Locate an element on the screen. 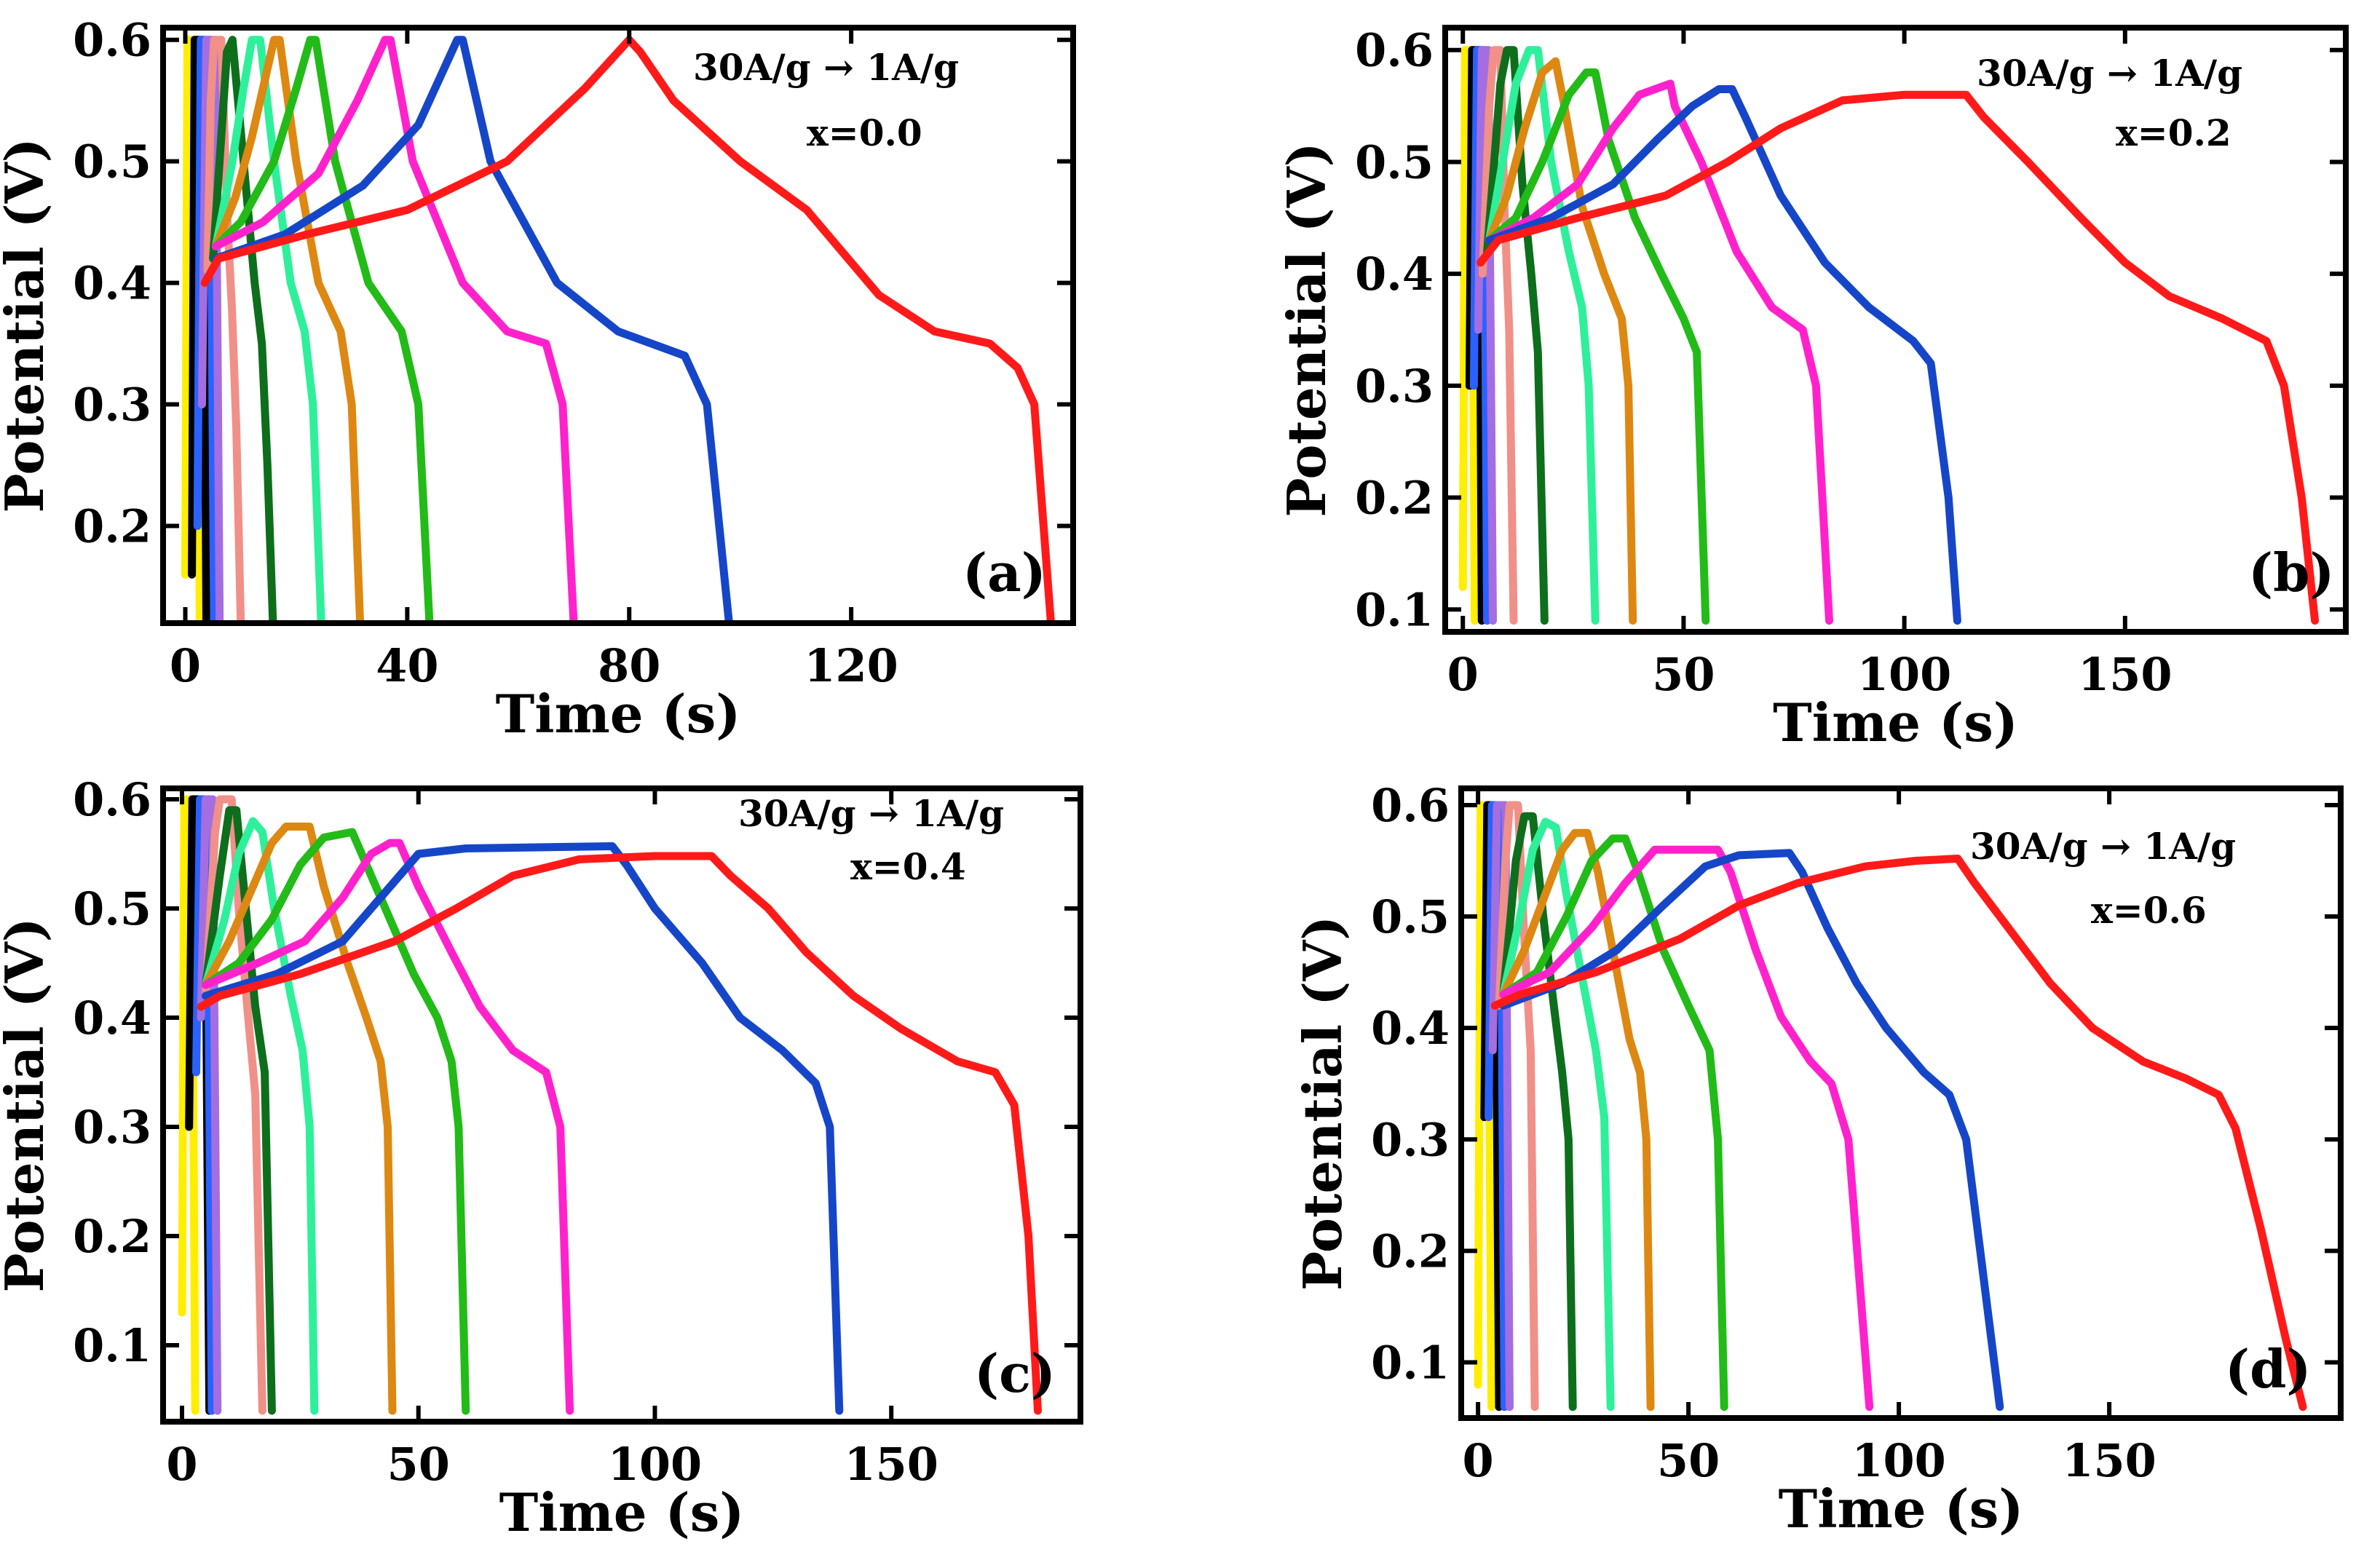 This screenshot has width=2364, height=1568. x-tick-label: 40 is located at coordinates (407, 666).